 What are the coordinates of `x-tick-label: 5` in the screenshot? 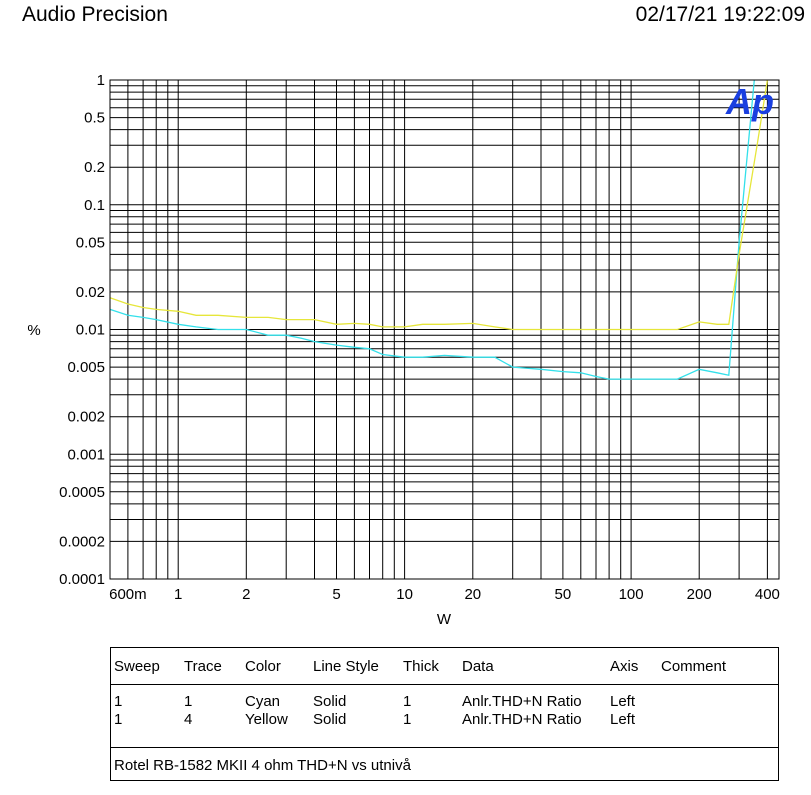 It's located at (336, 594).